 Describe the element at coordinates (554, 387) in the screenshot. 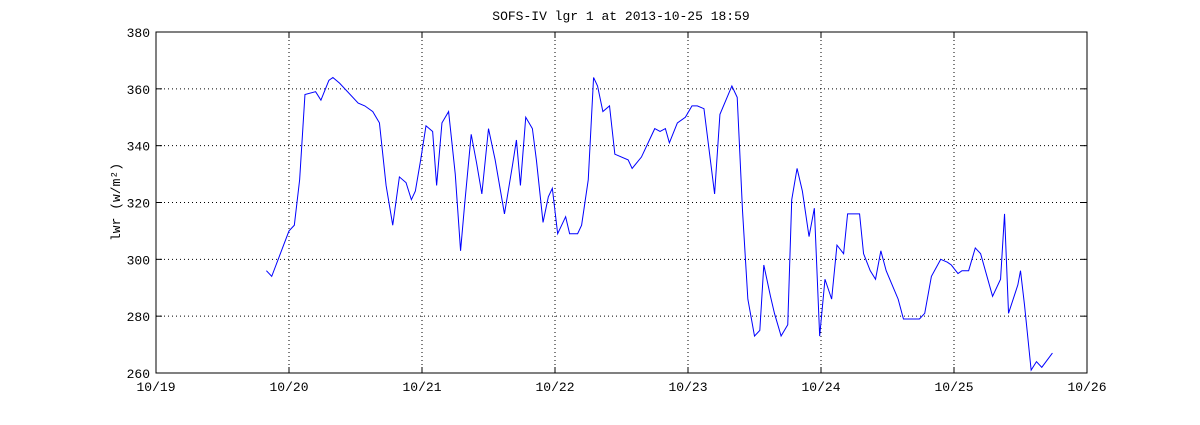

I see `x-tick-label: 10/22` at that location.